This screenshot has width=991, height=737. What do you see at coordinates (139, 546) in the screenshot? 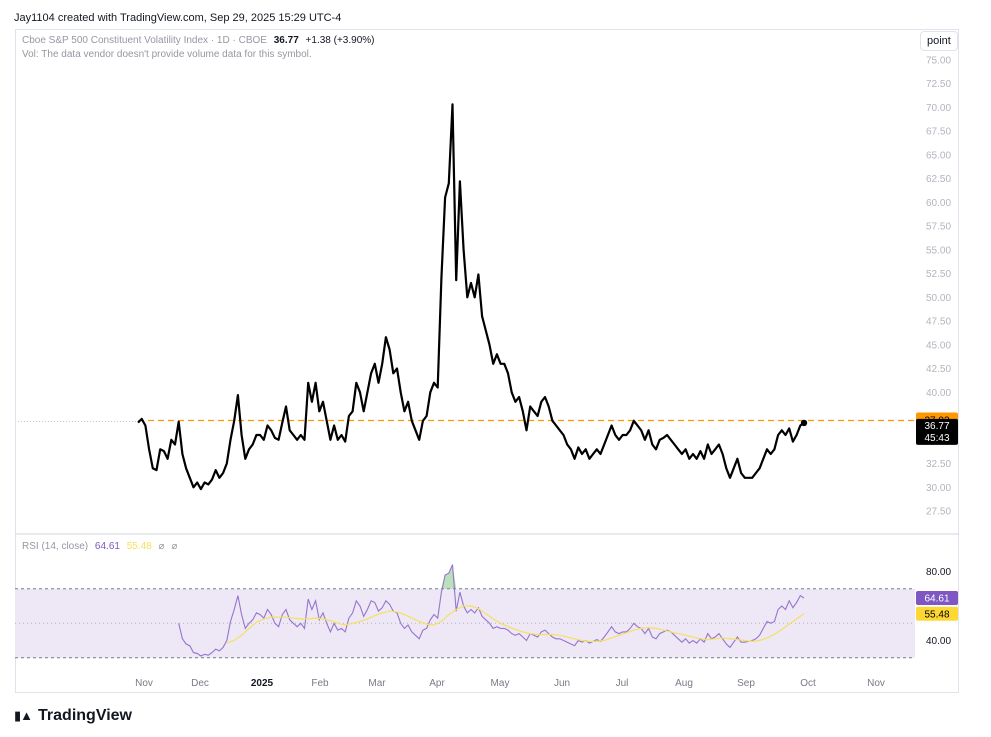
I see `rsi-ma-legend-value: 55.48` at bounding box center [139, 546].